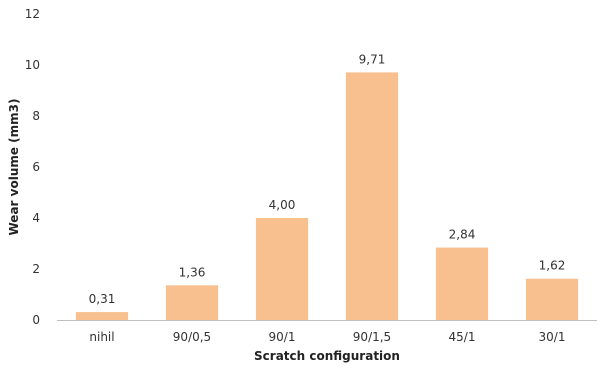 This screenshot has width=602, height=369. Describe the element at coordinates (192, 302) in the screenshot. I see `bar-90/0,5` at that location.